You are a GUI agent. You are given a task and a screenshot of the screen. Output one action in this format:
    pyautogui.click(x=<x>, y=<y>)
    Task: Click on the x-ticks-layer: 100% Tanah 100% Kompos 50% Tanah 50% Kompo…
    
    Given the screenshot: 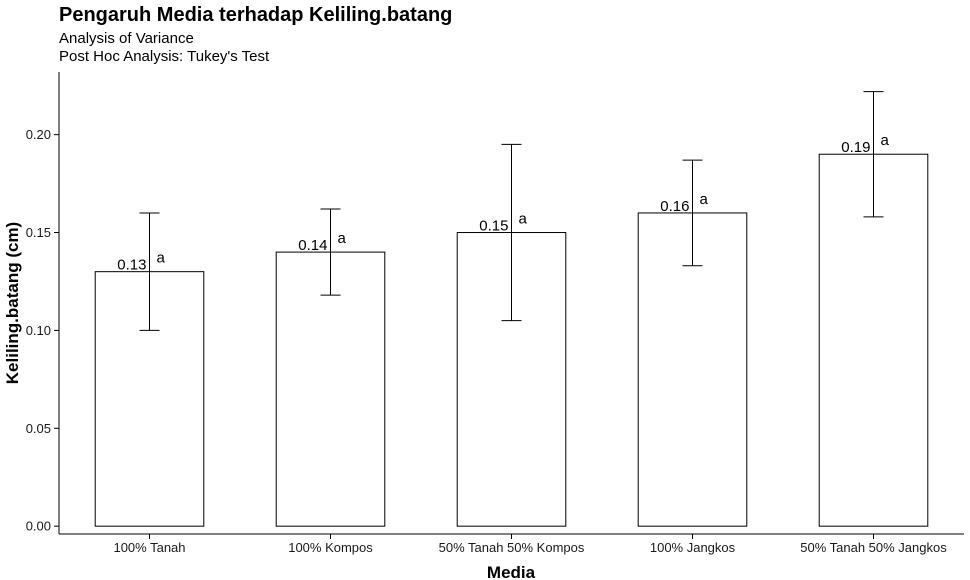 What is the action you would take?
    pyautogui.click(x=530, y=544)
    